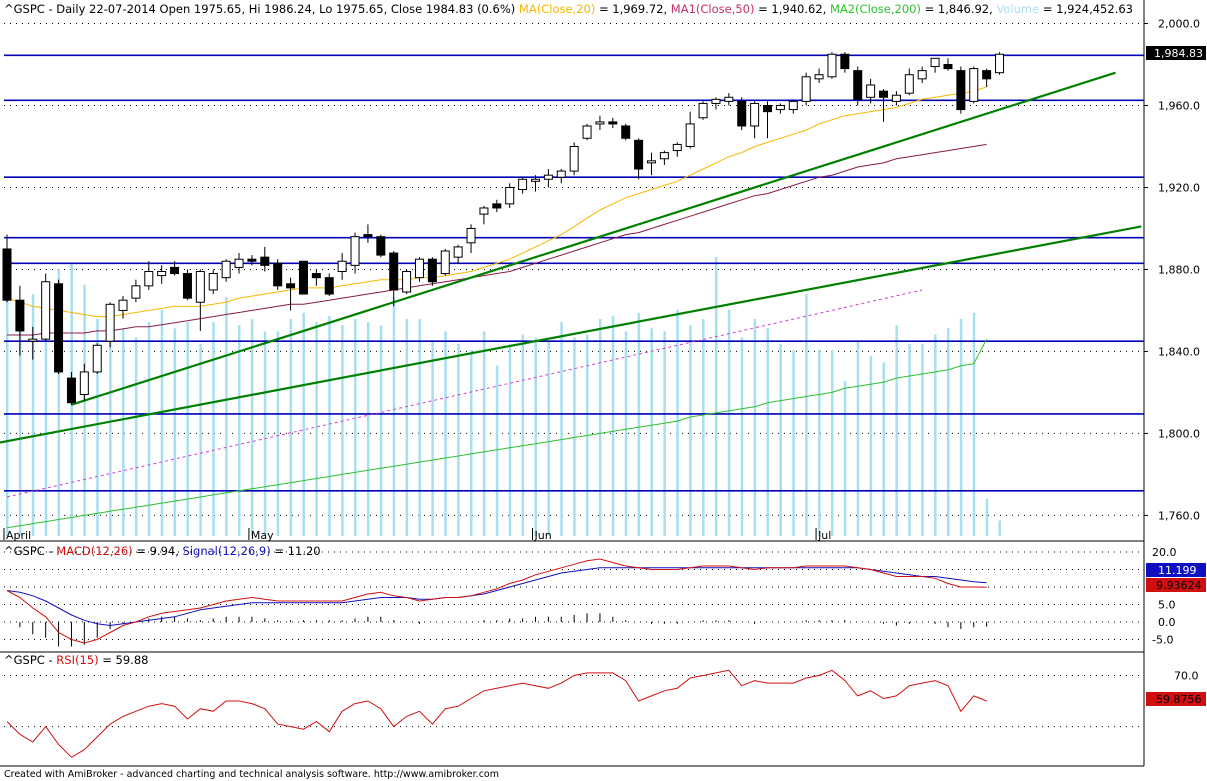 The width and height of the screenshot is (1207, 781). I want to click on macd-panel: 20.015.010.05.00.0-5.0, so click(590, 596).